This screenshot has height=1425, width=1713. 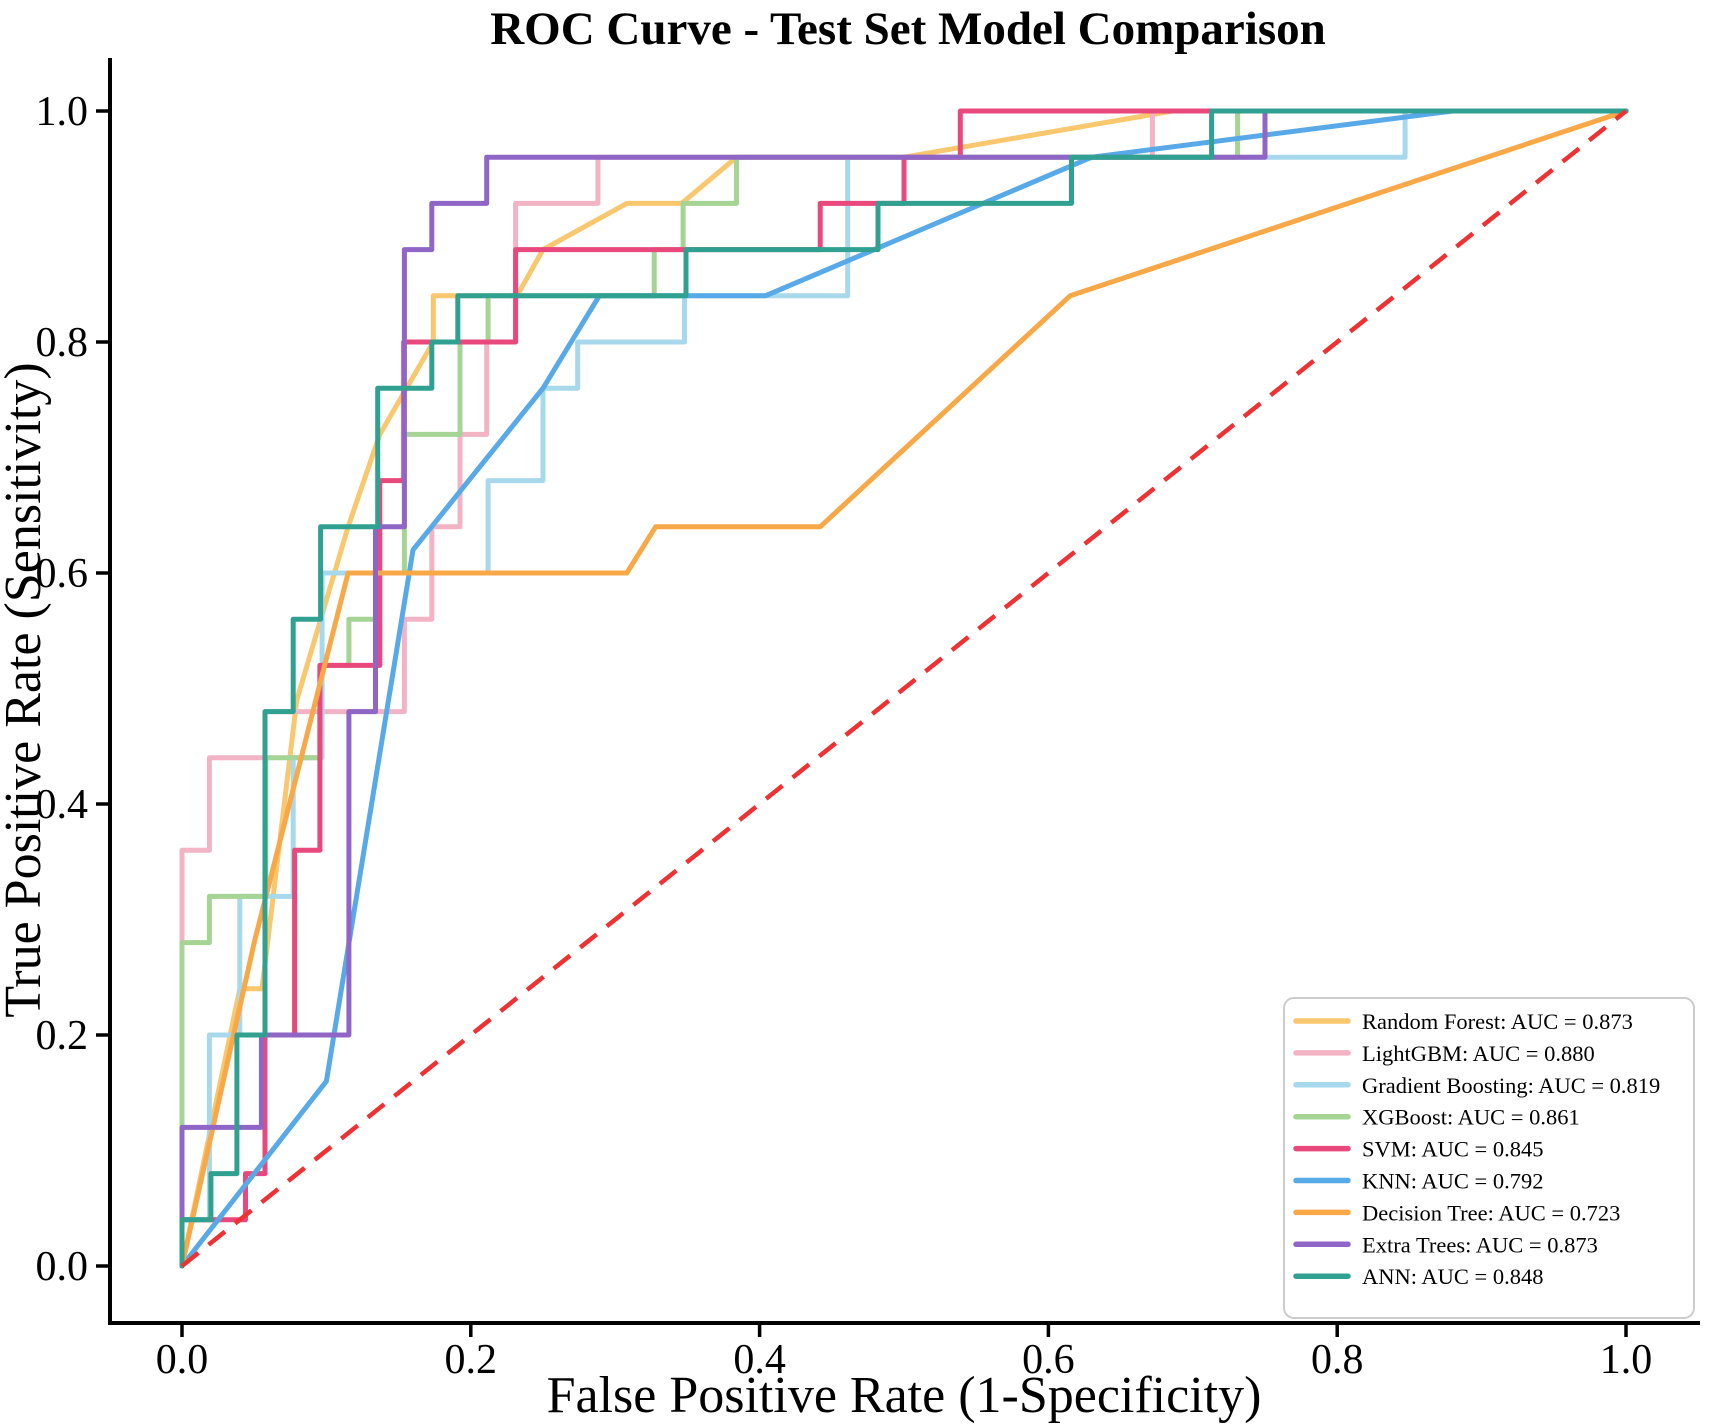 I want to click on legend-item-label: SVM: AUC = 0.845, so click(x=1452, y=1149).